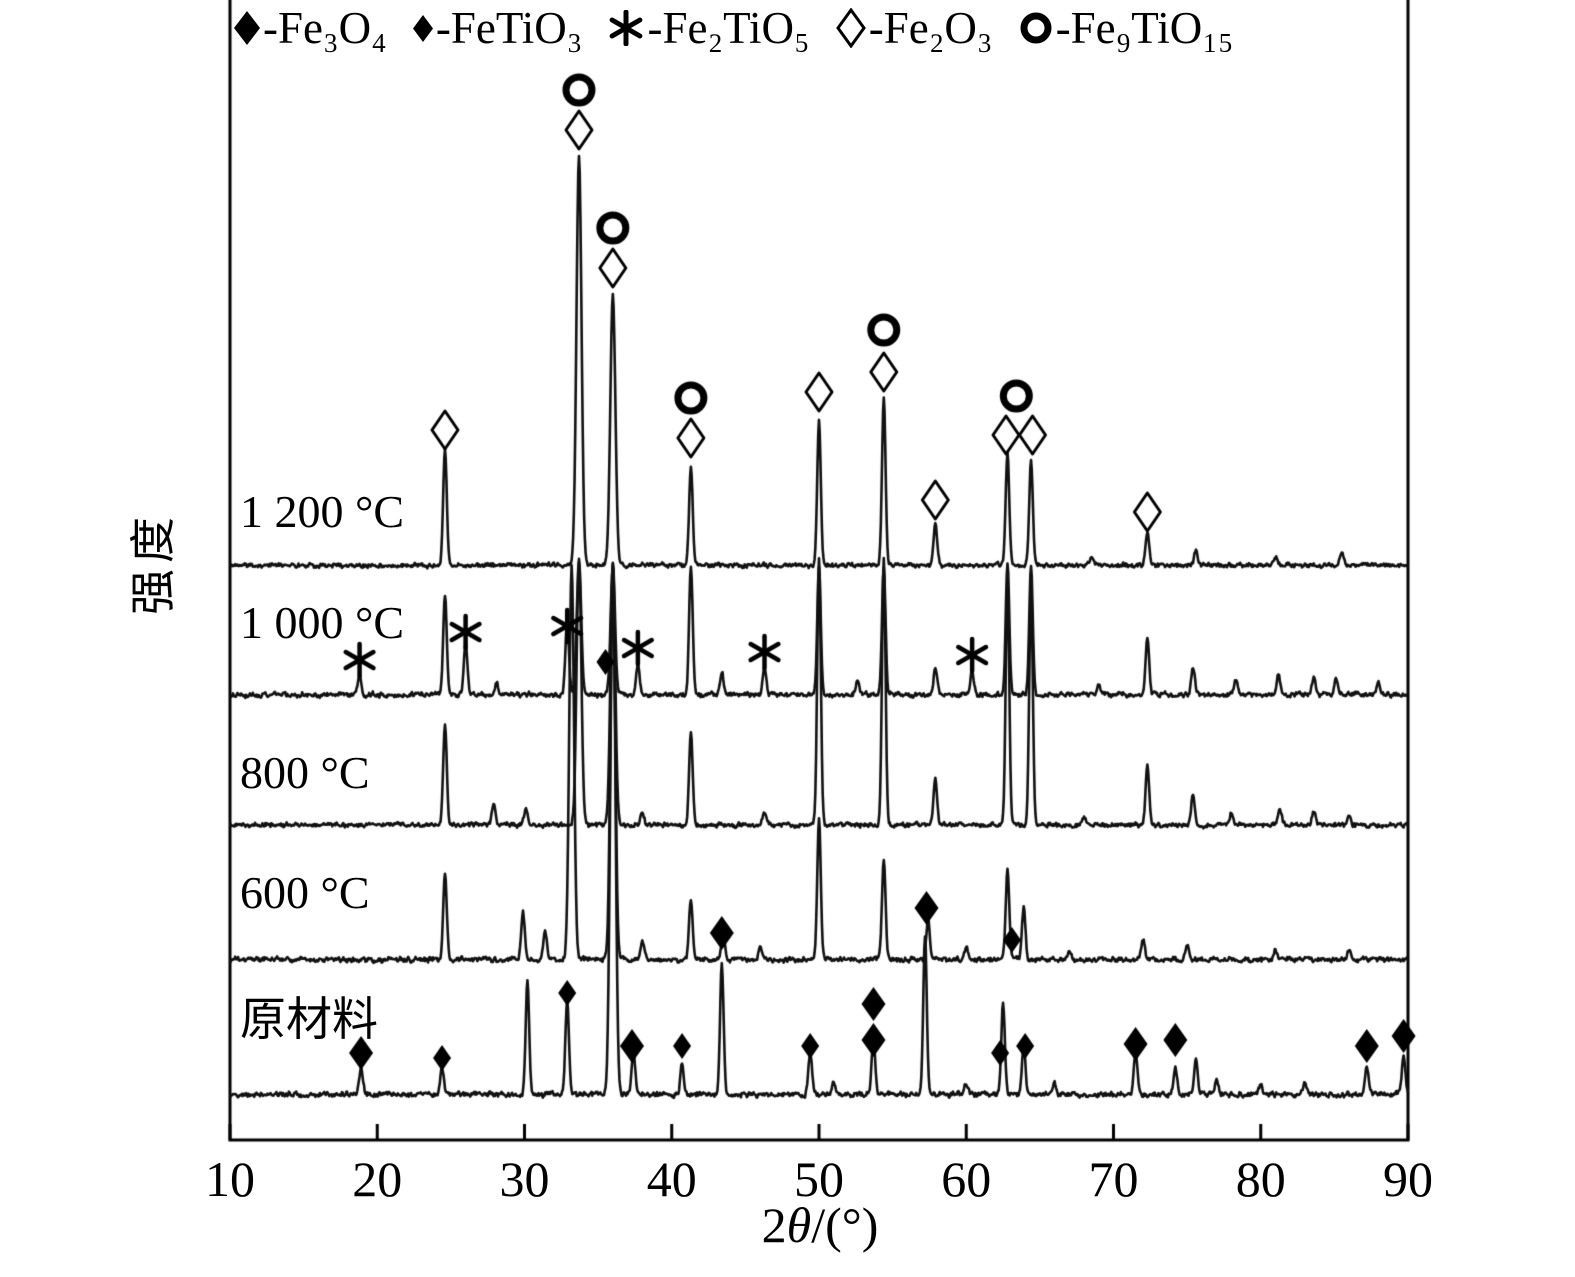 The image size is (1575, 1277). Describe the element at coordinates (626, 28) in the screenshot. I see `asterisk-icon` at that location.